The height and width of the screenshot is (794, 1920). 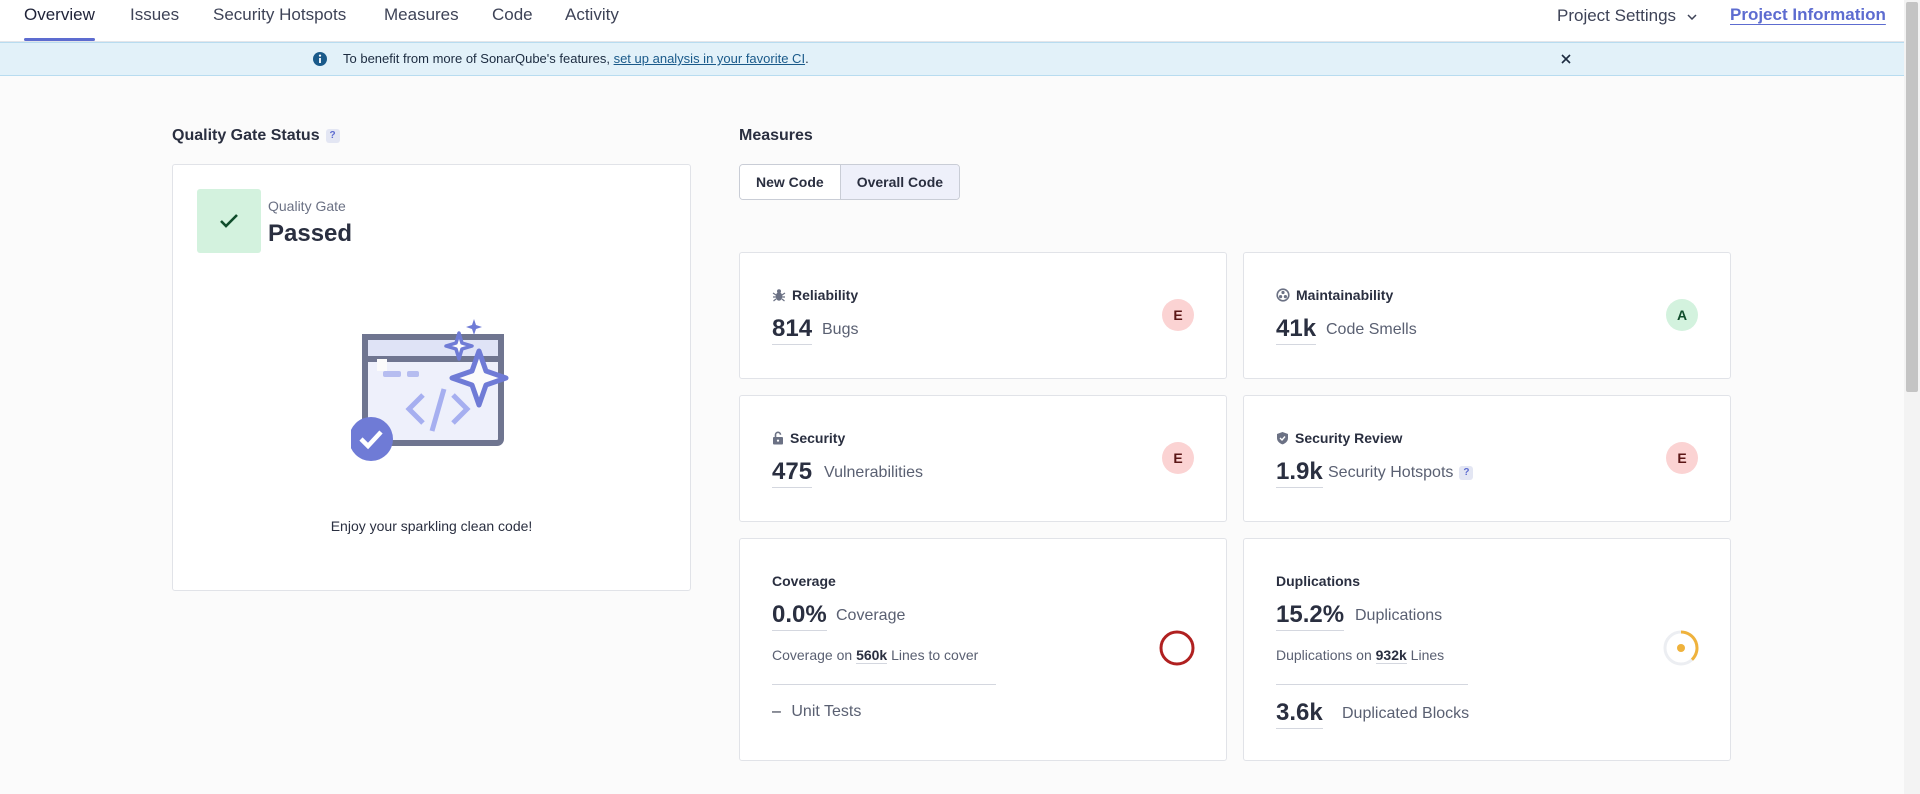 I want to click on scrollbar-thumb, so click(x=1912, y=197).